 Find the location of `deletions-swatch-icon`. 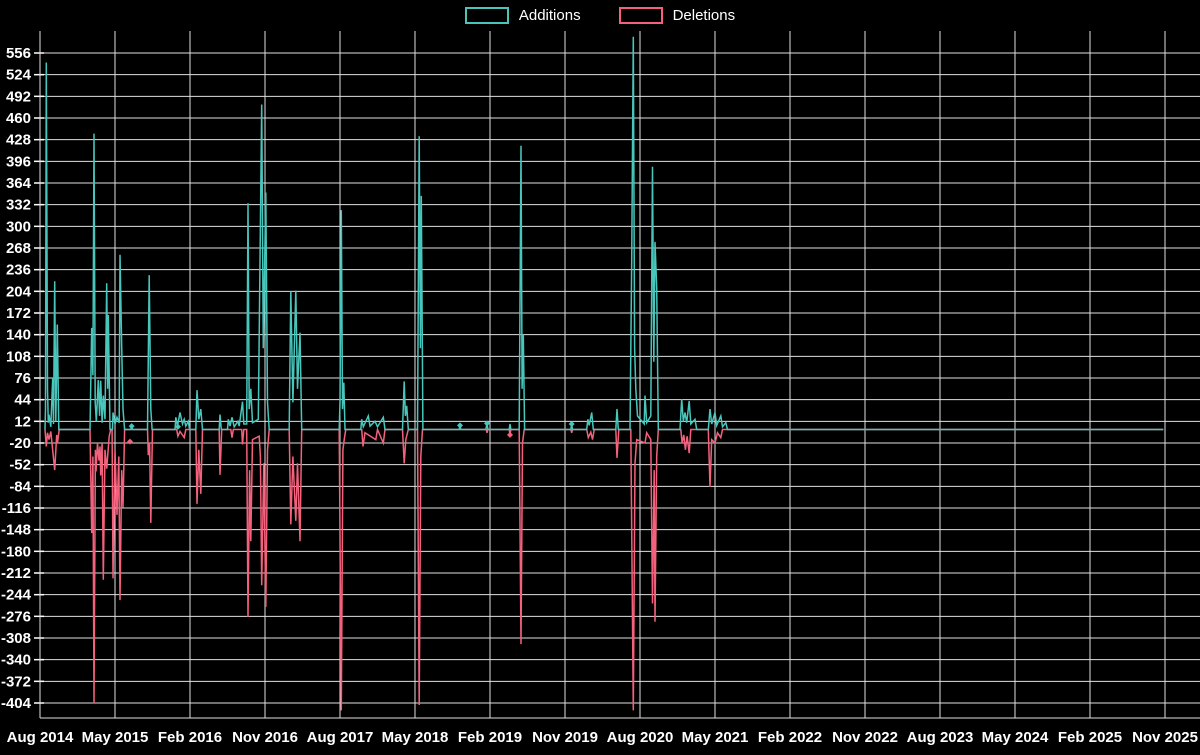

deletions-swatch-icon is located at coordinates (640, 15).